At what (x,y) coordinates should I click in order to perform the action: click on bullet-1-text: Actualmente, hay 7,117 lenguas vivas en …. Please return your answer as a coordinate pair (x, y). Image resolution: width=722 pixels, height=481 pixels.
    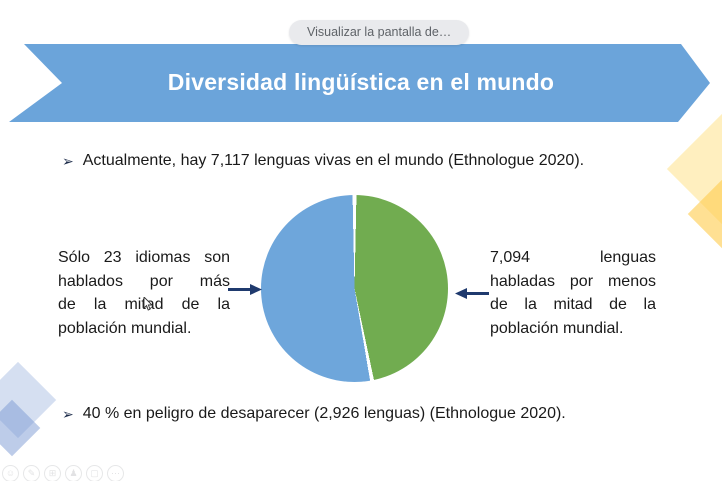
    Looking at the image, I should click on (333, 160).